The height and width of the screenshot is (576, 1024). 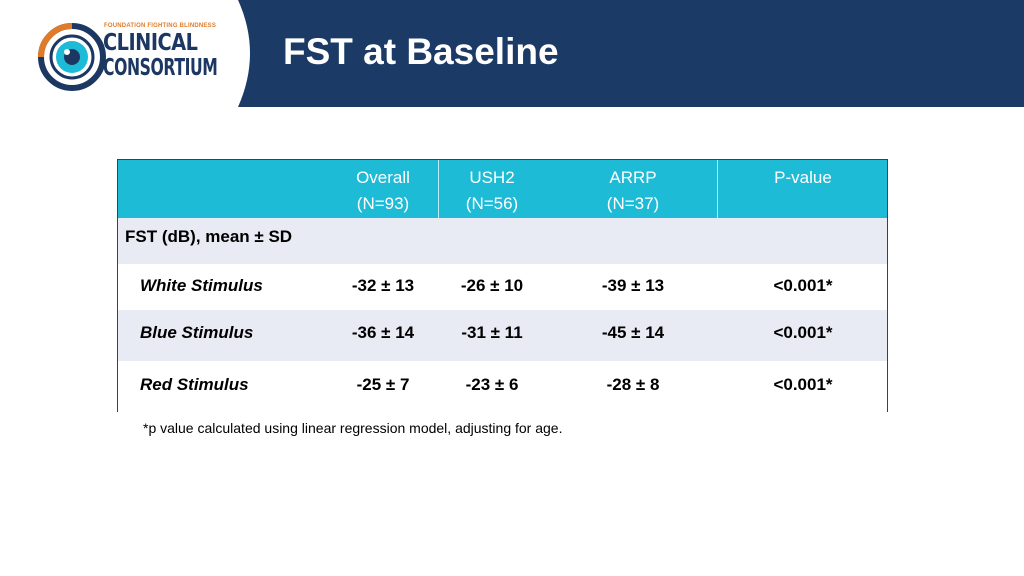 I want to click on cell-overall: -25 ± 7, so click(x=383, y=384).